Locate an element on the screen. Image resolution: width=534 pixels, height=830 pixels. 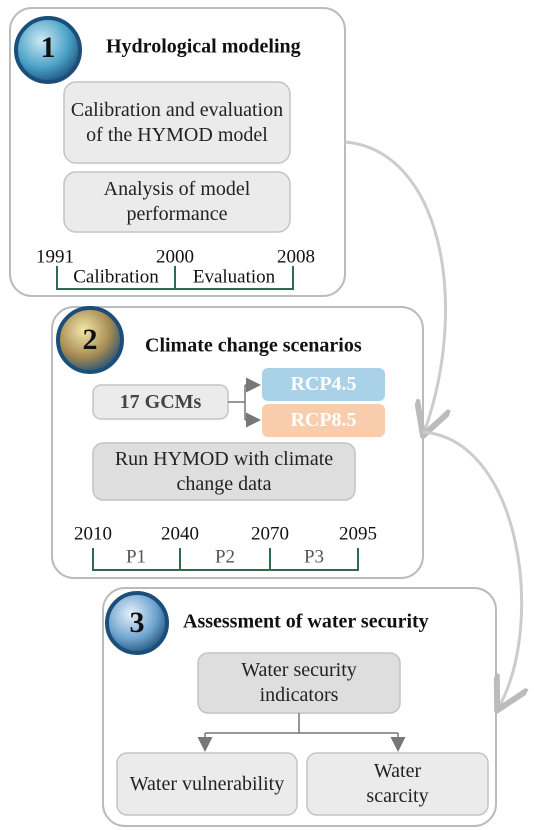
box-text: Run HYMOD with climate change data is located at coordinates (224, 471).